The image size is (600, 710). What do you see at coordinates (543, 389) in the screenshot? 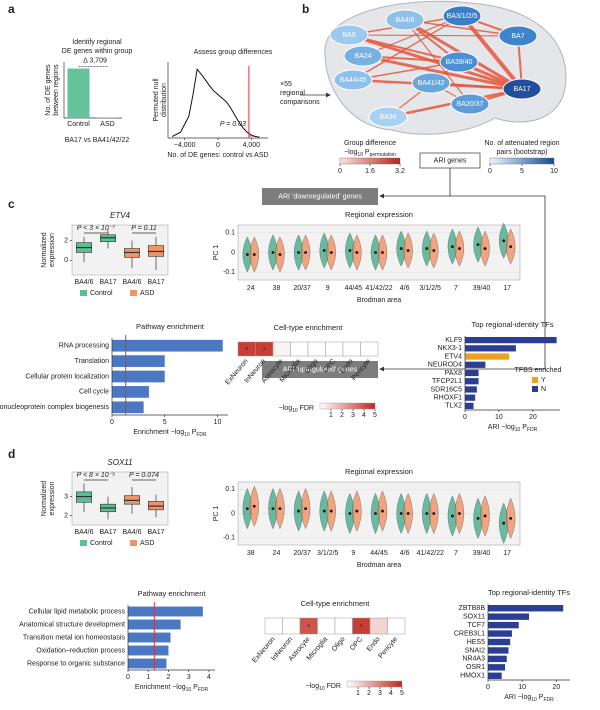
I see `legend-label: N` at bounding box center [543, 389].